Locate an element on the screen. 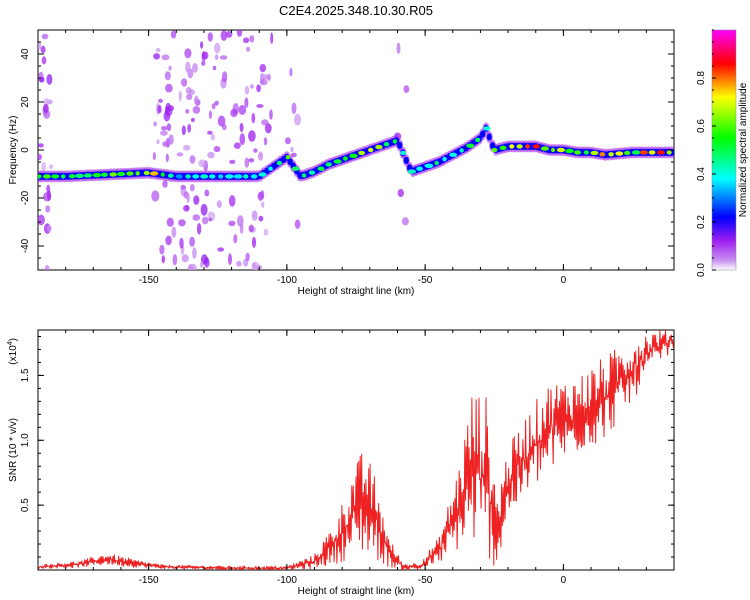 This screenshot has width=750, height=600. snr-y-tick-label: 1.5 is located at coordinates (25, 375).